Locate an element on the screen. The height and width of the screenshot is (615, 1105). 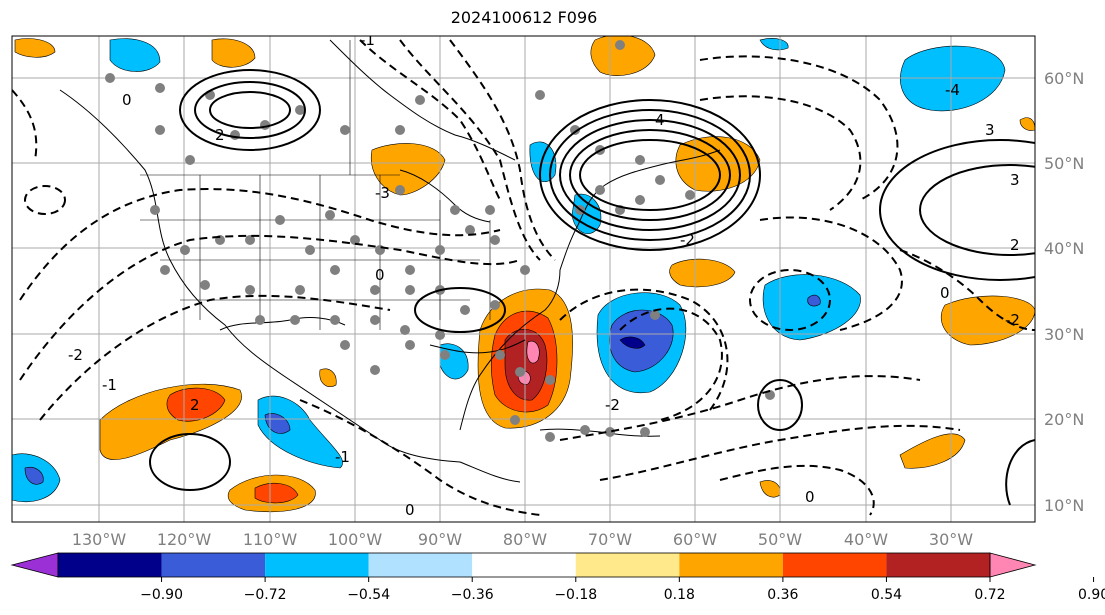
positive-anomaly-atlantic-east is located at coordinates (987, 320).